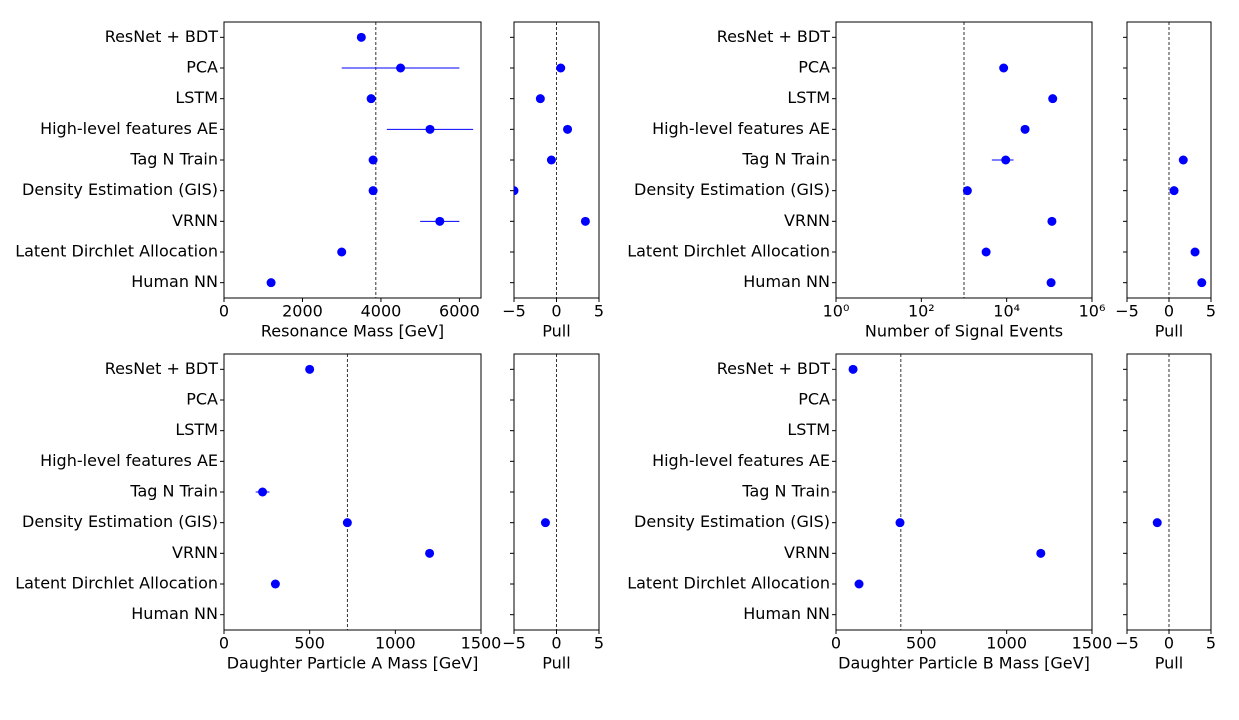 The width and height of the screenshot is (1239, 720). What do you see at coordinates (1006, 643) in the screenshot?
I see `x-tick-label: 1000` at bounding box center [1006, 643].